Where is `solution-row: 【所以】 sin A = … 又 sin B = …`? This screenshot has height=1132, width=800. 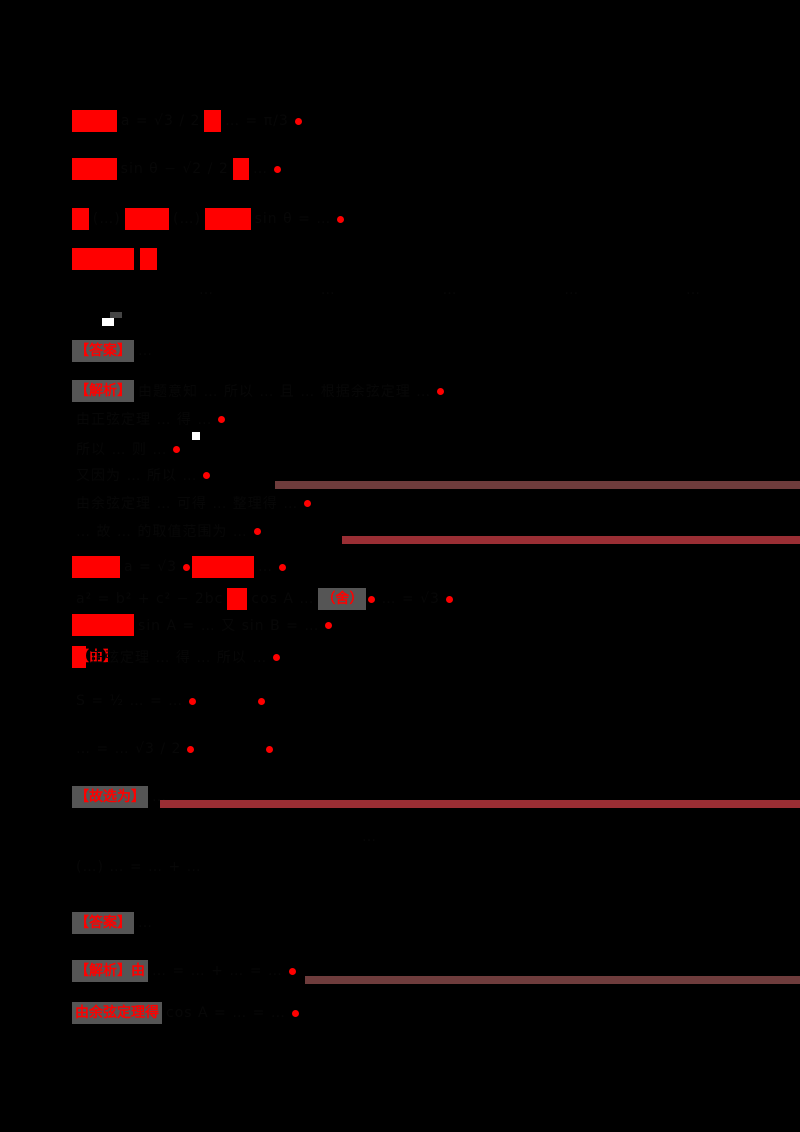 solution-row: 【所以】 sin A = … 又 sin B = … is located at coordinates (203, 625).